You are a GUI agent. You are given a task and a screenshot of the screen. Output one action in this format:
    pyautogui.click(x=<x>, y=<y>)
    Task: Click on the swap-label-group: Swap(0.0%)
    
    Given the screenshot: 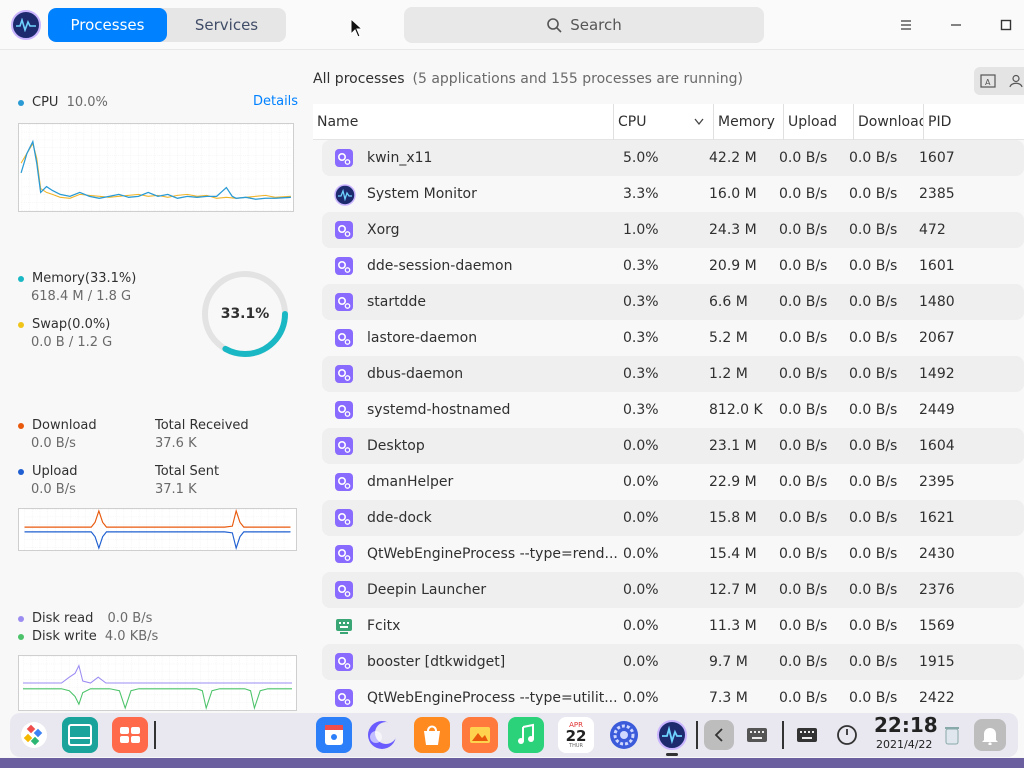 What is the action you would take?
    pyautogui.click(x=64, y=324)
    